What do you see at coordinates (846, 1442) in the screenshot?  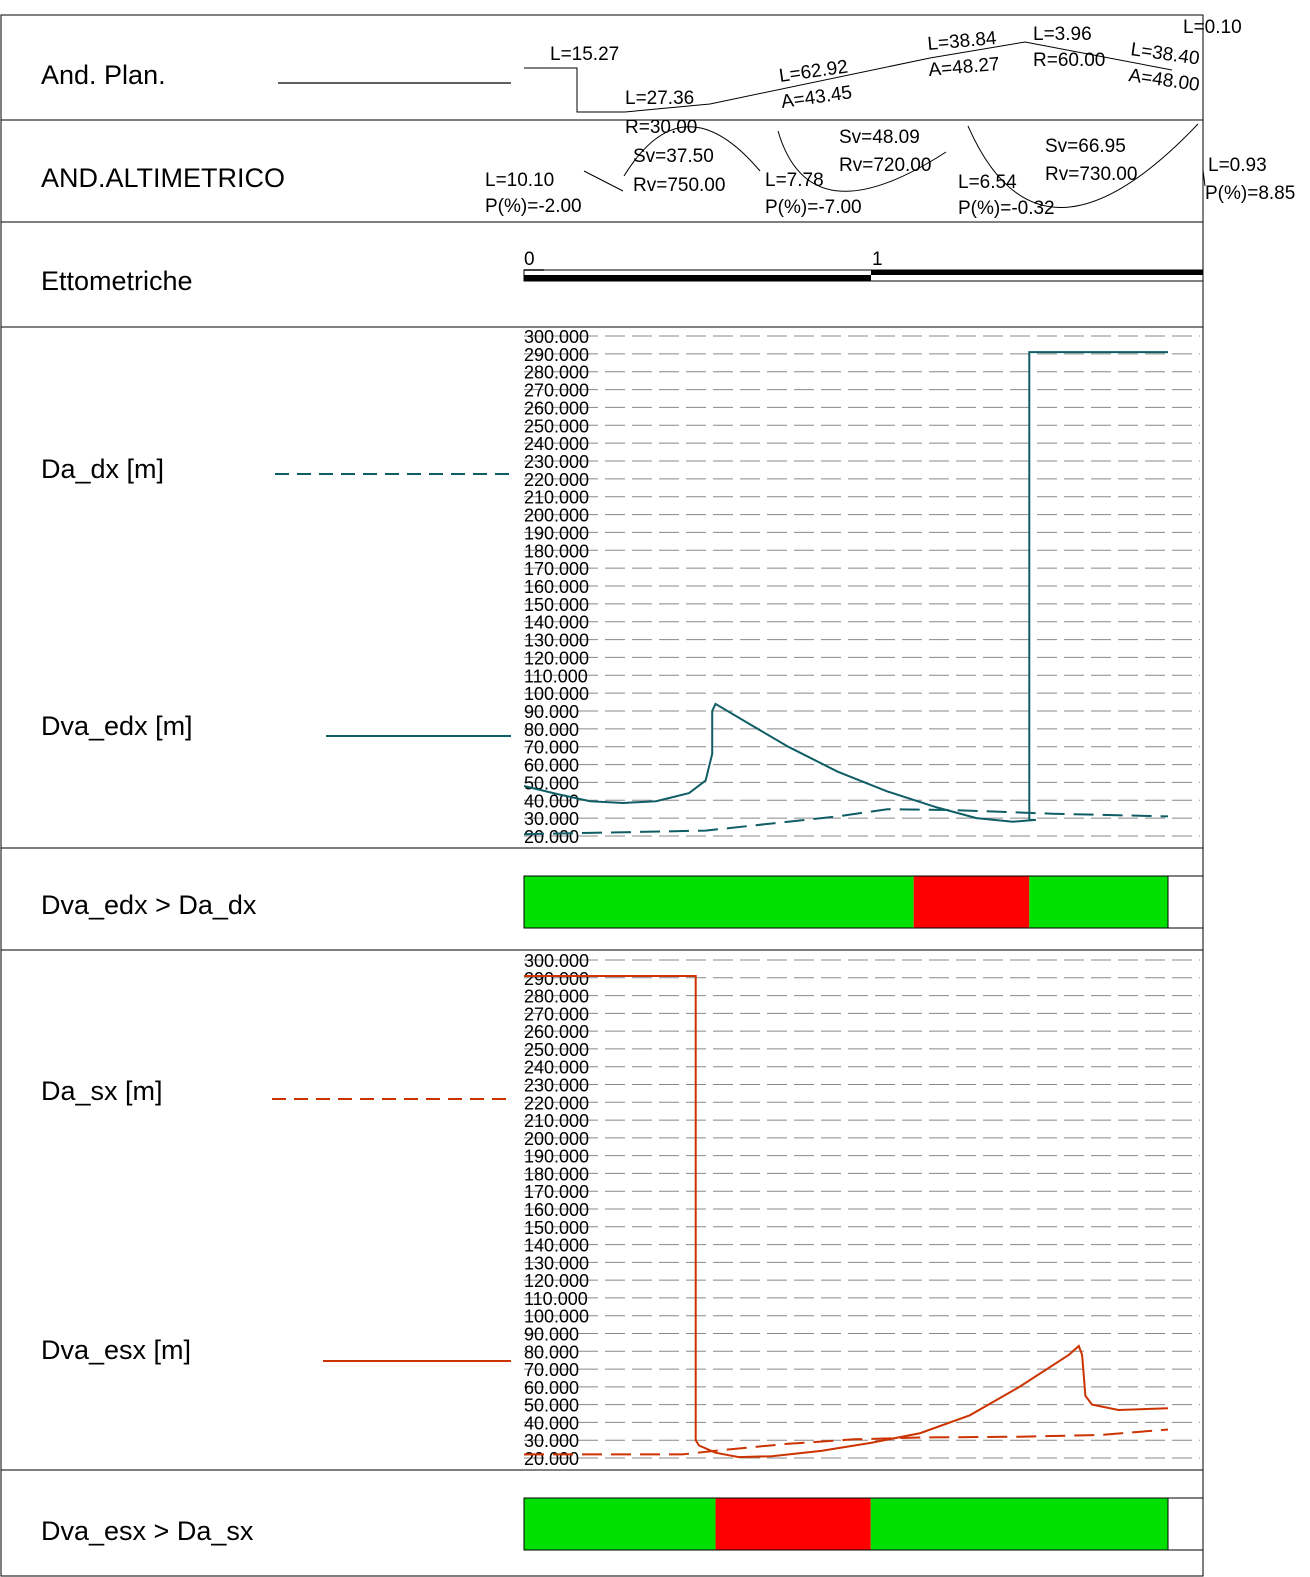 I see `series-da-sx` at bounding box center [846, 1442].